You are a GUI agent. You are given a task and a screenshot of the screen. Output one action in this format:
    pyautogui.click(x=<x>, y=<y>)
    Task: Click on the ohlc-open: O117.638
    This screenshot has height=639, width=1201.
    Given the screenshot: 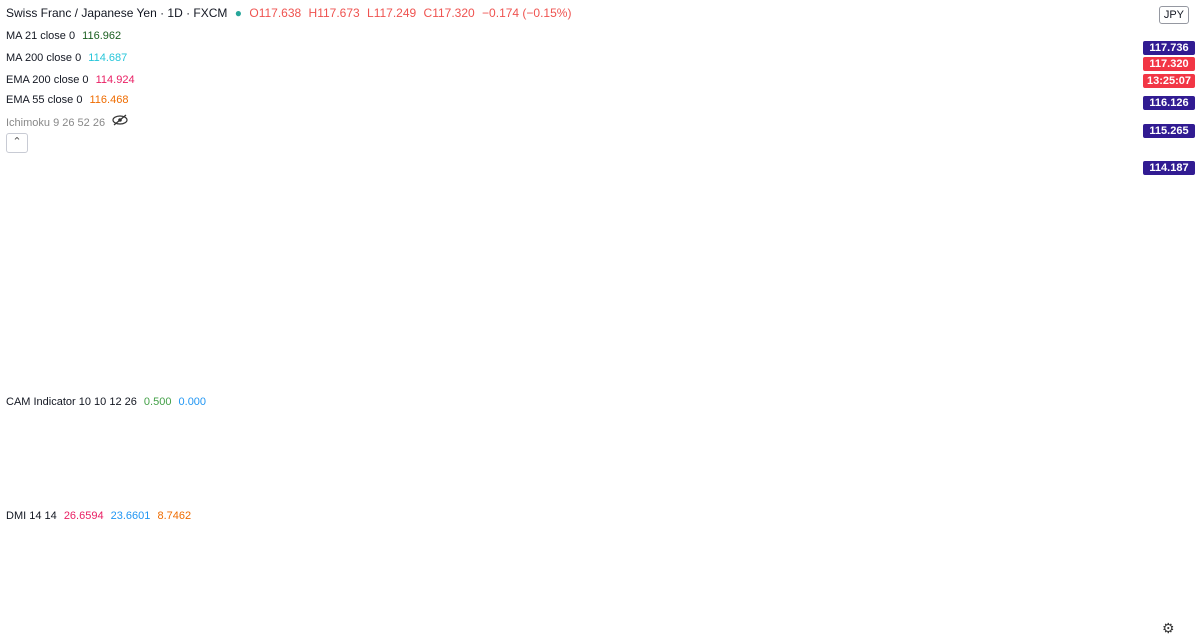 What is the action you would take?
    pyautogui.click(x=275, y=13)
    